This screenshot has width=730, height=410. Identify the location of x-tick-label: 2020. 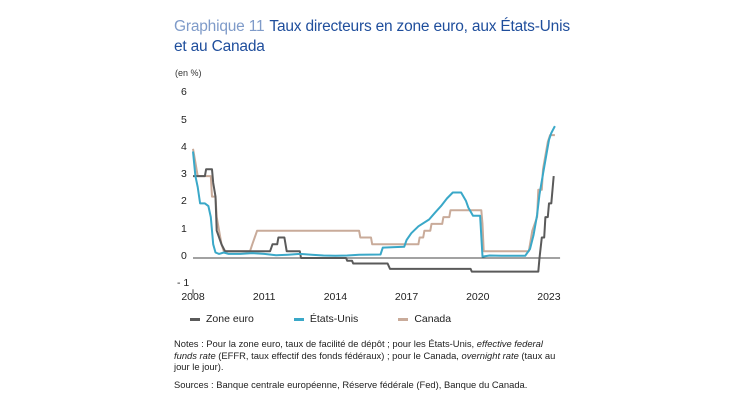
(478, 297).